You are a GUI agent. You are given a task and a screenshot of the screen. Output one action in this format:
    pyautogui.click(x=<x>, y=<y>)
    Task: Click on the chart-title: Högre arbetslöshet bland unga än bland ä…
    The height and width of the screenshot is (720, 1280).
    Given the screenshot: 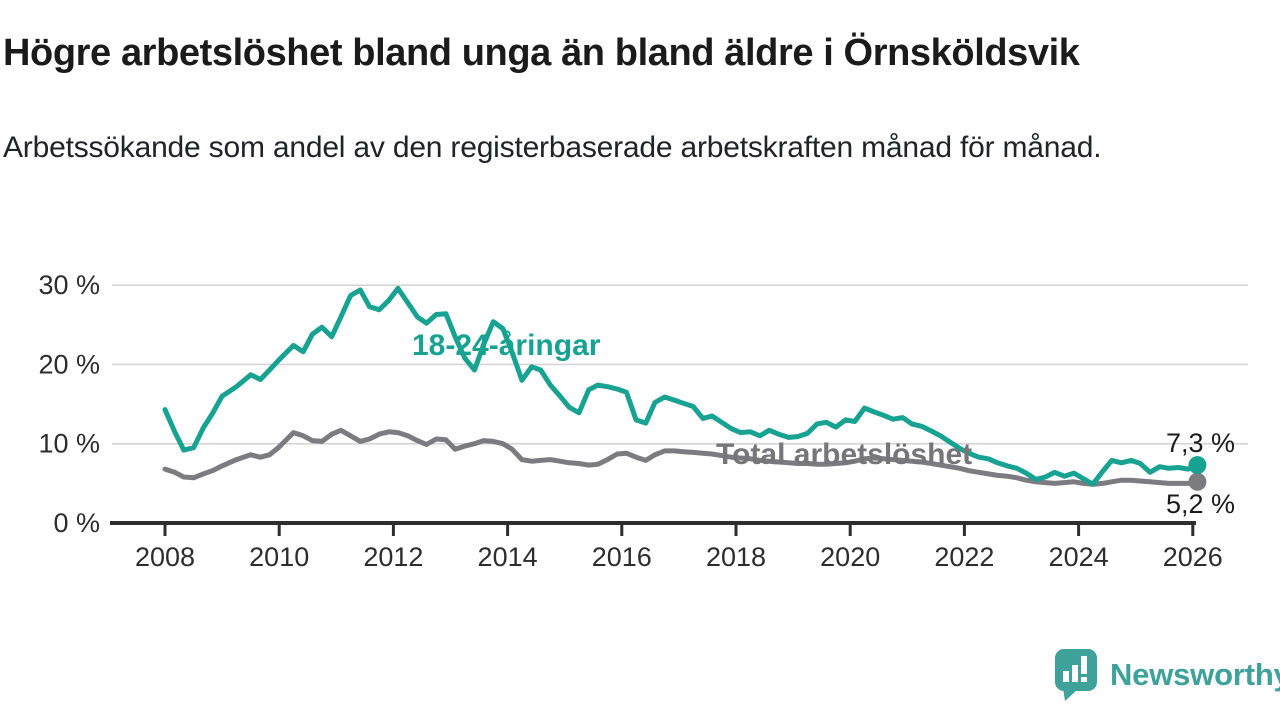 What is the action you would take?
    pyautogui.click(x=541, y=53)
    